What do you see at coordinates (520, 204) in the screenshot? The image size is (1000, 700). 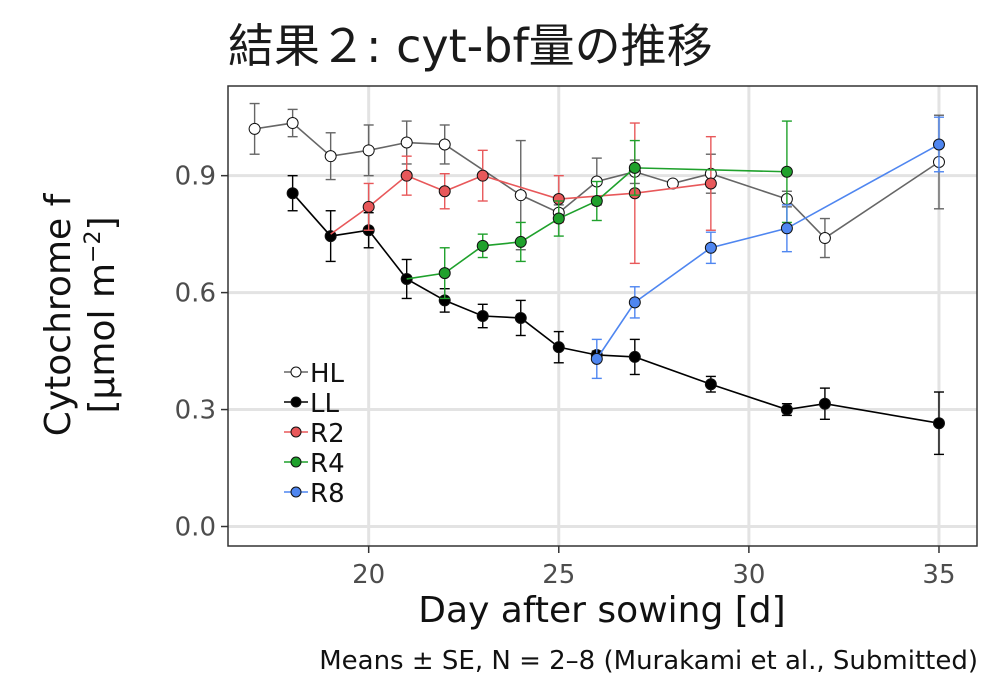 I see `series-line-r2` at bounding box center [520, 204].